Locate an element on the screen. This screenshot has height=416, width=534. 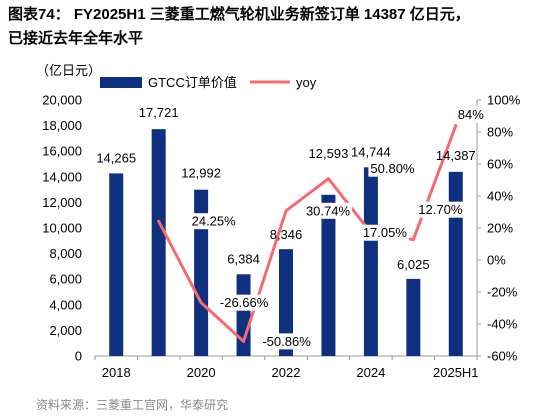
bar-value-label: 6,025 is located at coordinates (413, 264).